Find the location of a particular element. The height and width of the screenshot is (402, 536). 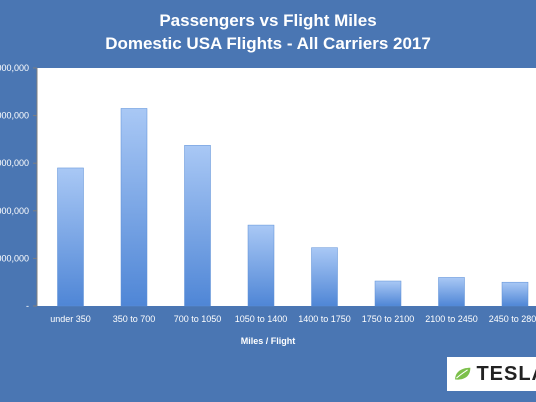

brand-logo: TESLA is located at coordinates (491, 374).